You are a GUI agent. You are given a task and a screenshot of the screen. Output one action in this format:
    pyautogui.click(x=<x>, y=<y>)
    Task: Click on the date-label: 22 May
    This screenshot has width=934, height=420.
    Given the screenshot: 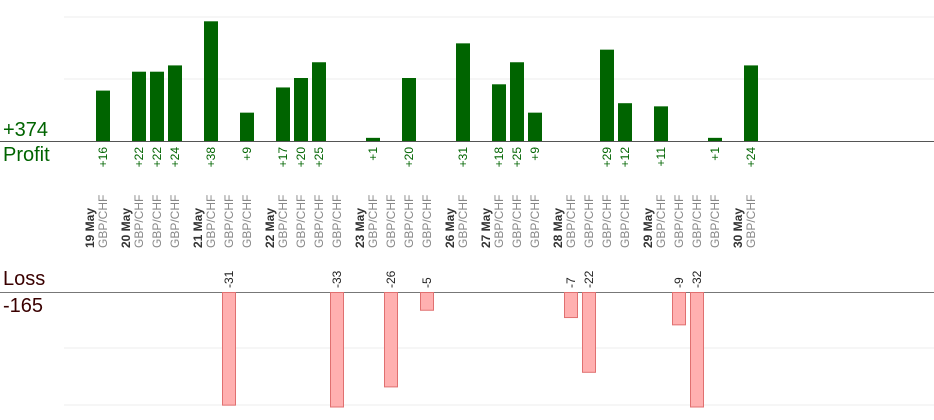 What is the action you would take?
    pyautogui.click(x=270, y=228)
    